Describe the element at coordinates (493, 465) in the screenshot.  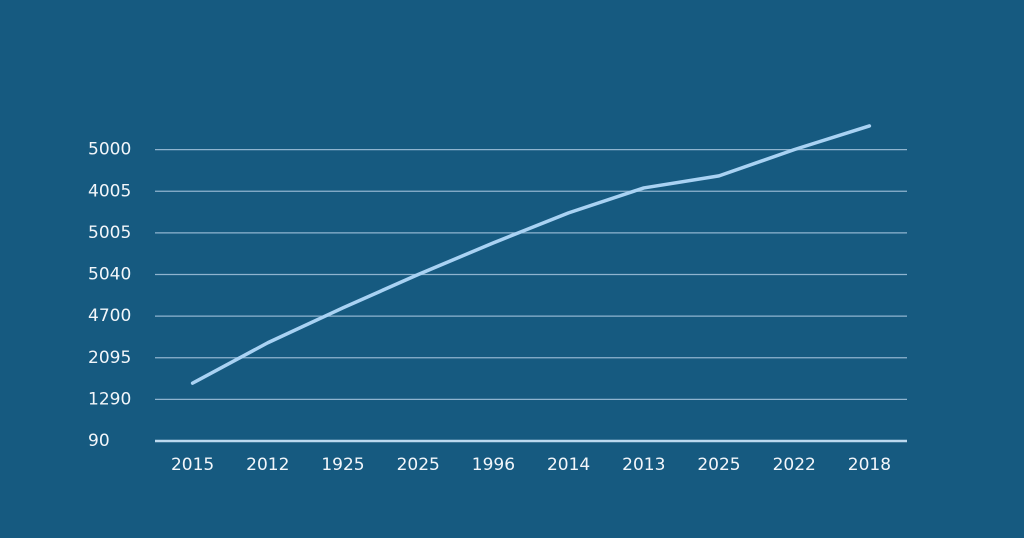
I see `x-tick-label: 1996` at that location.